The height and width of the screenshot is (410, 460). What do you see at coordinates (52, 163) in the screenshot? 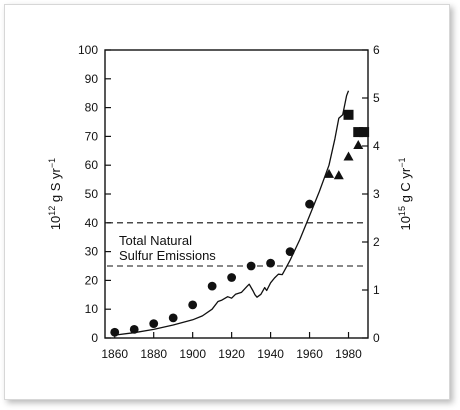
I see `y-left-axis-title-unit-exponent: −1` at bounding box center [52, 163].